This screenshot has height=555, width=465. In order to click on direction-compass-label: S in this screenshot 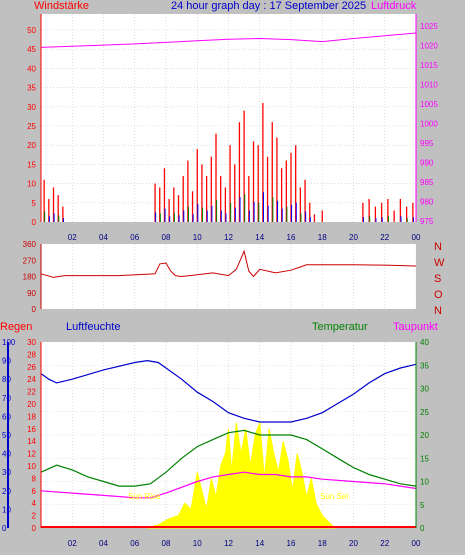, I will do `click(437, 279)`.